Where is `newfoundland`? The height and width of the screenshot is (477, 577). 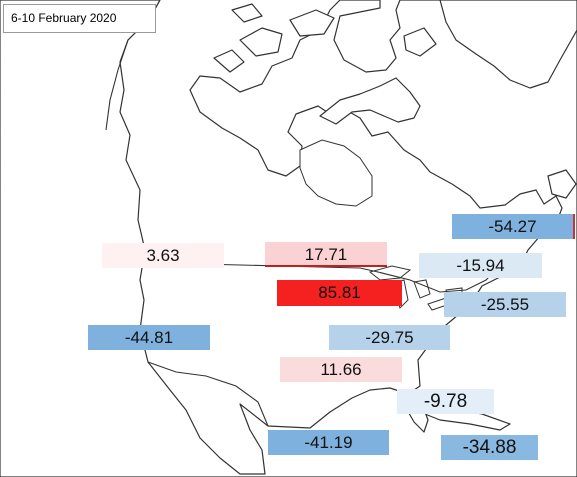
newfoundland is located at coordinates (562, 184).